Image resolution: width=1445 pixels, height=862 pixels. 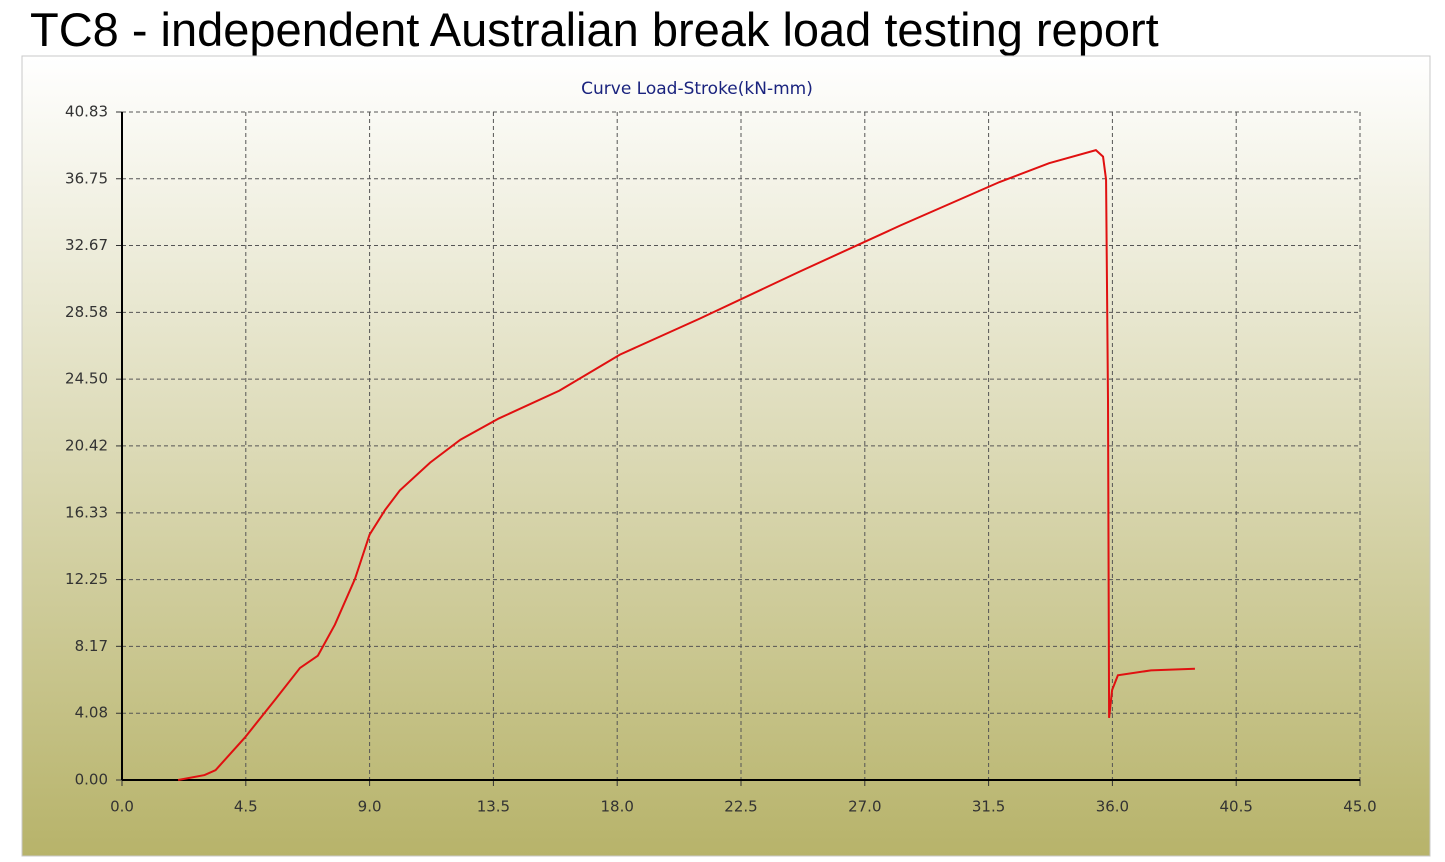 I want to click on chart-title: Curve Load-Stroke(kN-mm), so click(x=697, y=89).